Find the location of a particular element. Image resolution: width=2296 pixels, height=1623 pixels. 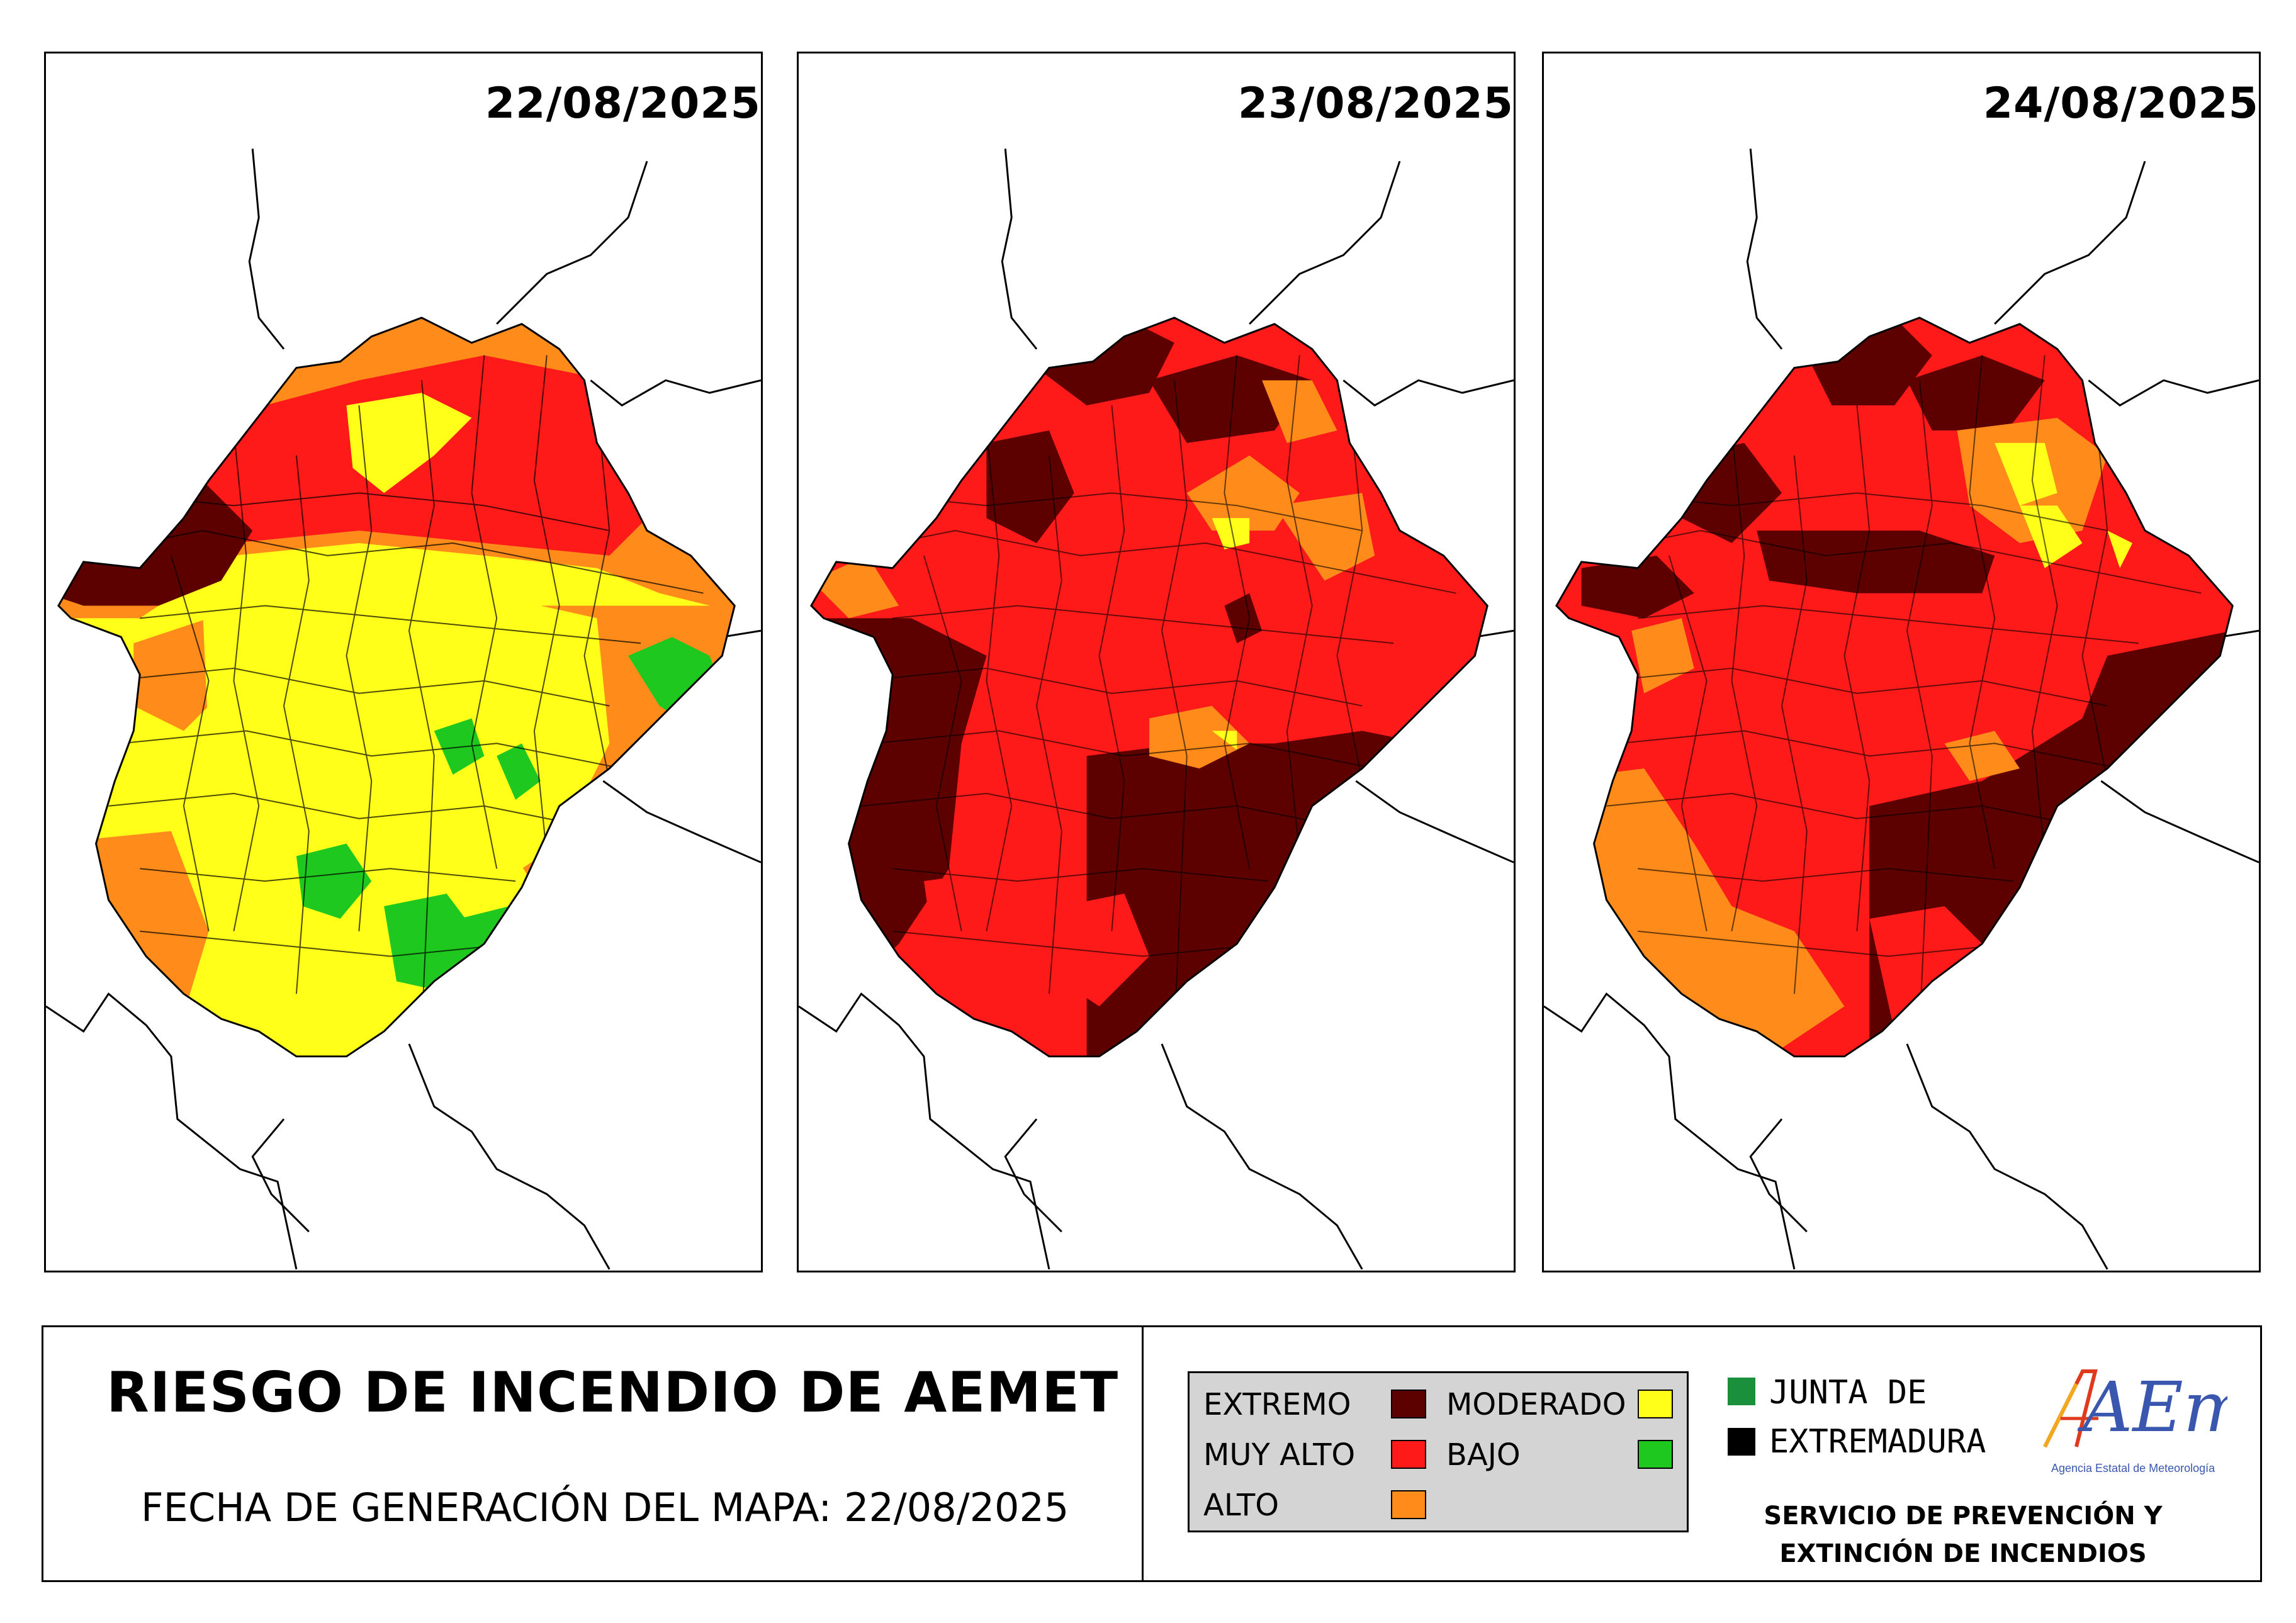

map-date-day2: 23/08/2025 is located at coordinates (1375, 103).